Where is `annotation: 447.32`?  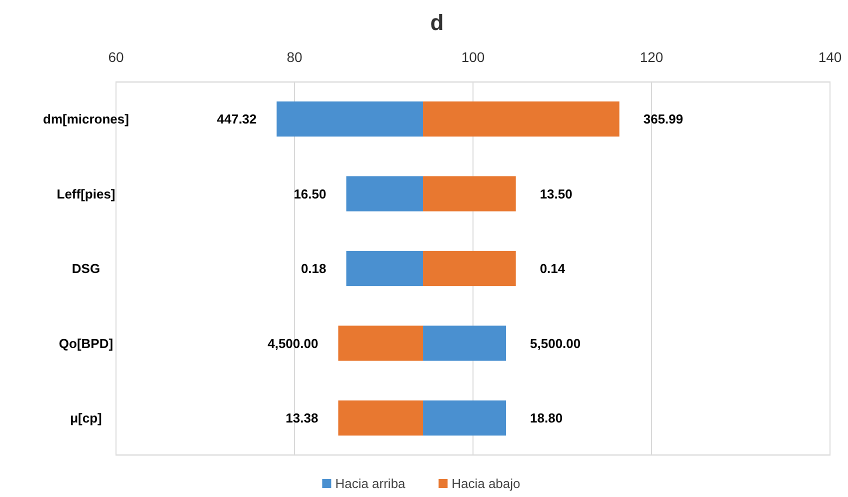
annotation: 447.32 is located at coordinates (236, 119).